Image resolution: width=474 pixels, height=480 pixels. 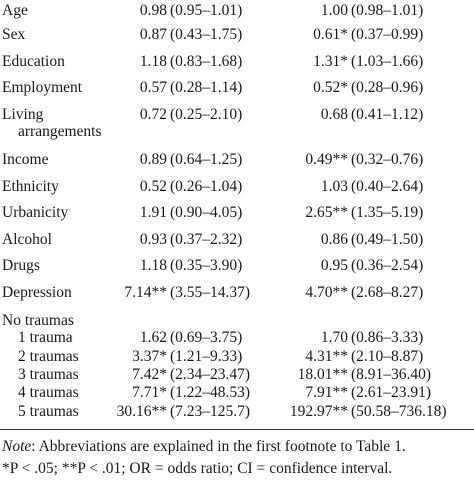 I want to click on odds-ratio-2: 1.03, so click(x=334, y=186).